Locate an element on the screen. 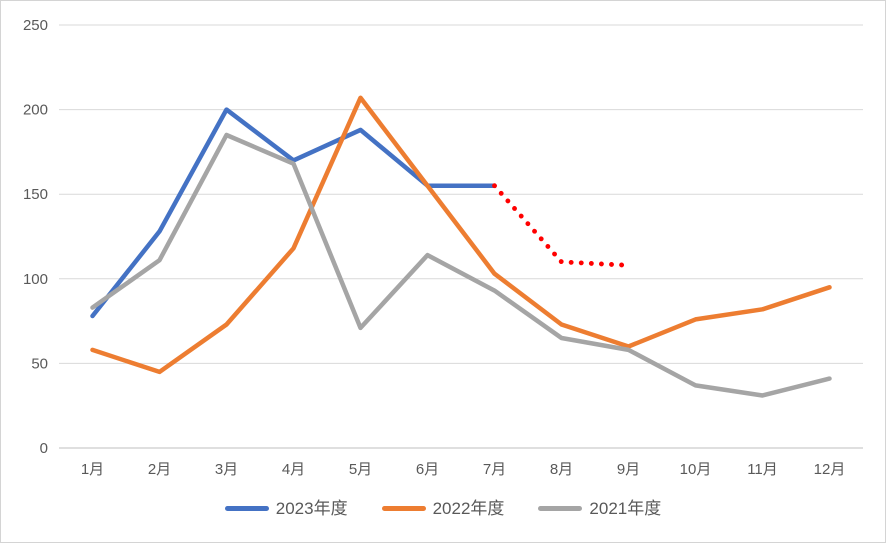  x-tick-label: 1月 is located at coordinates (92, 469).